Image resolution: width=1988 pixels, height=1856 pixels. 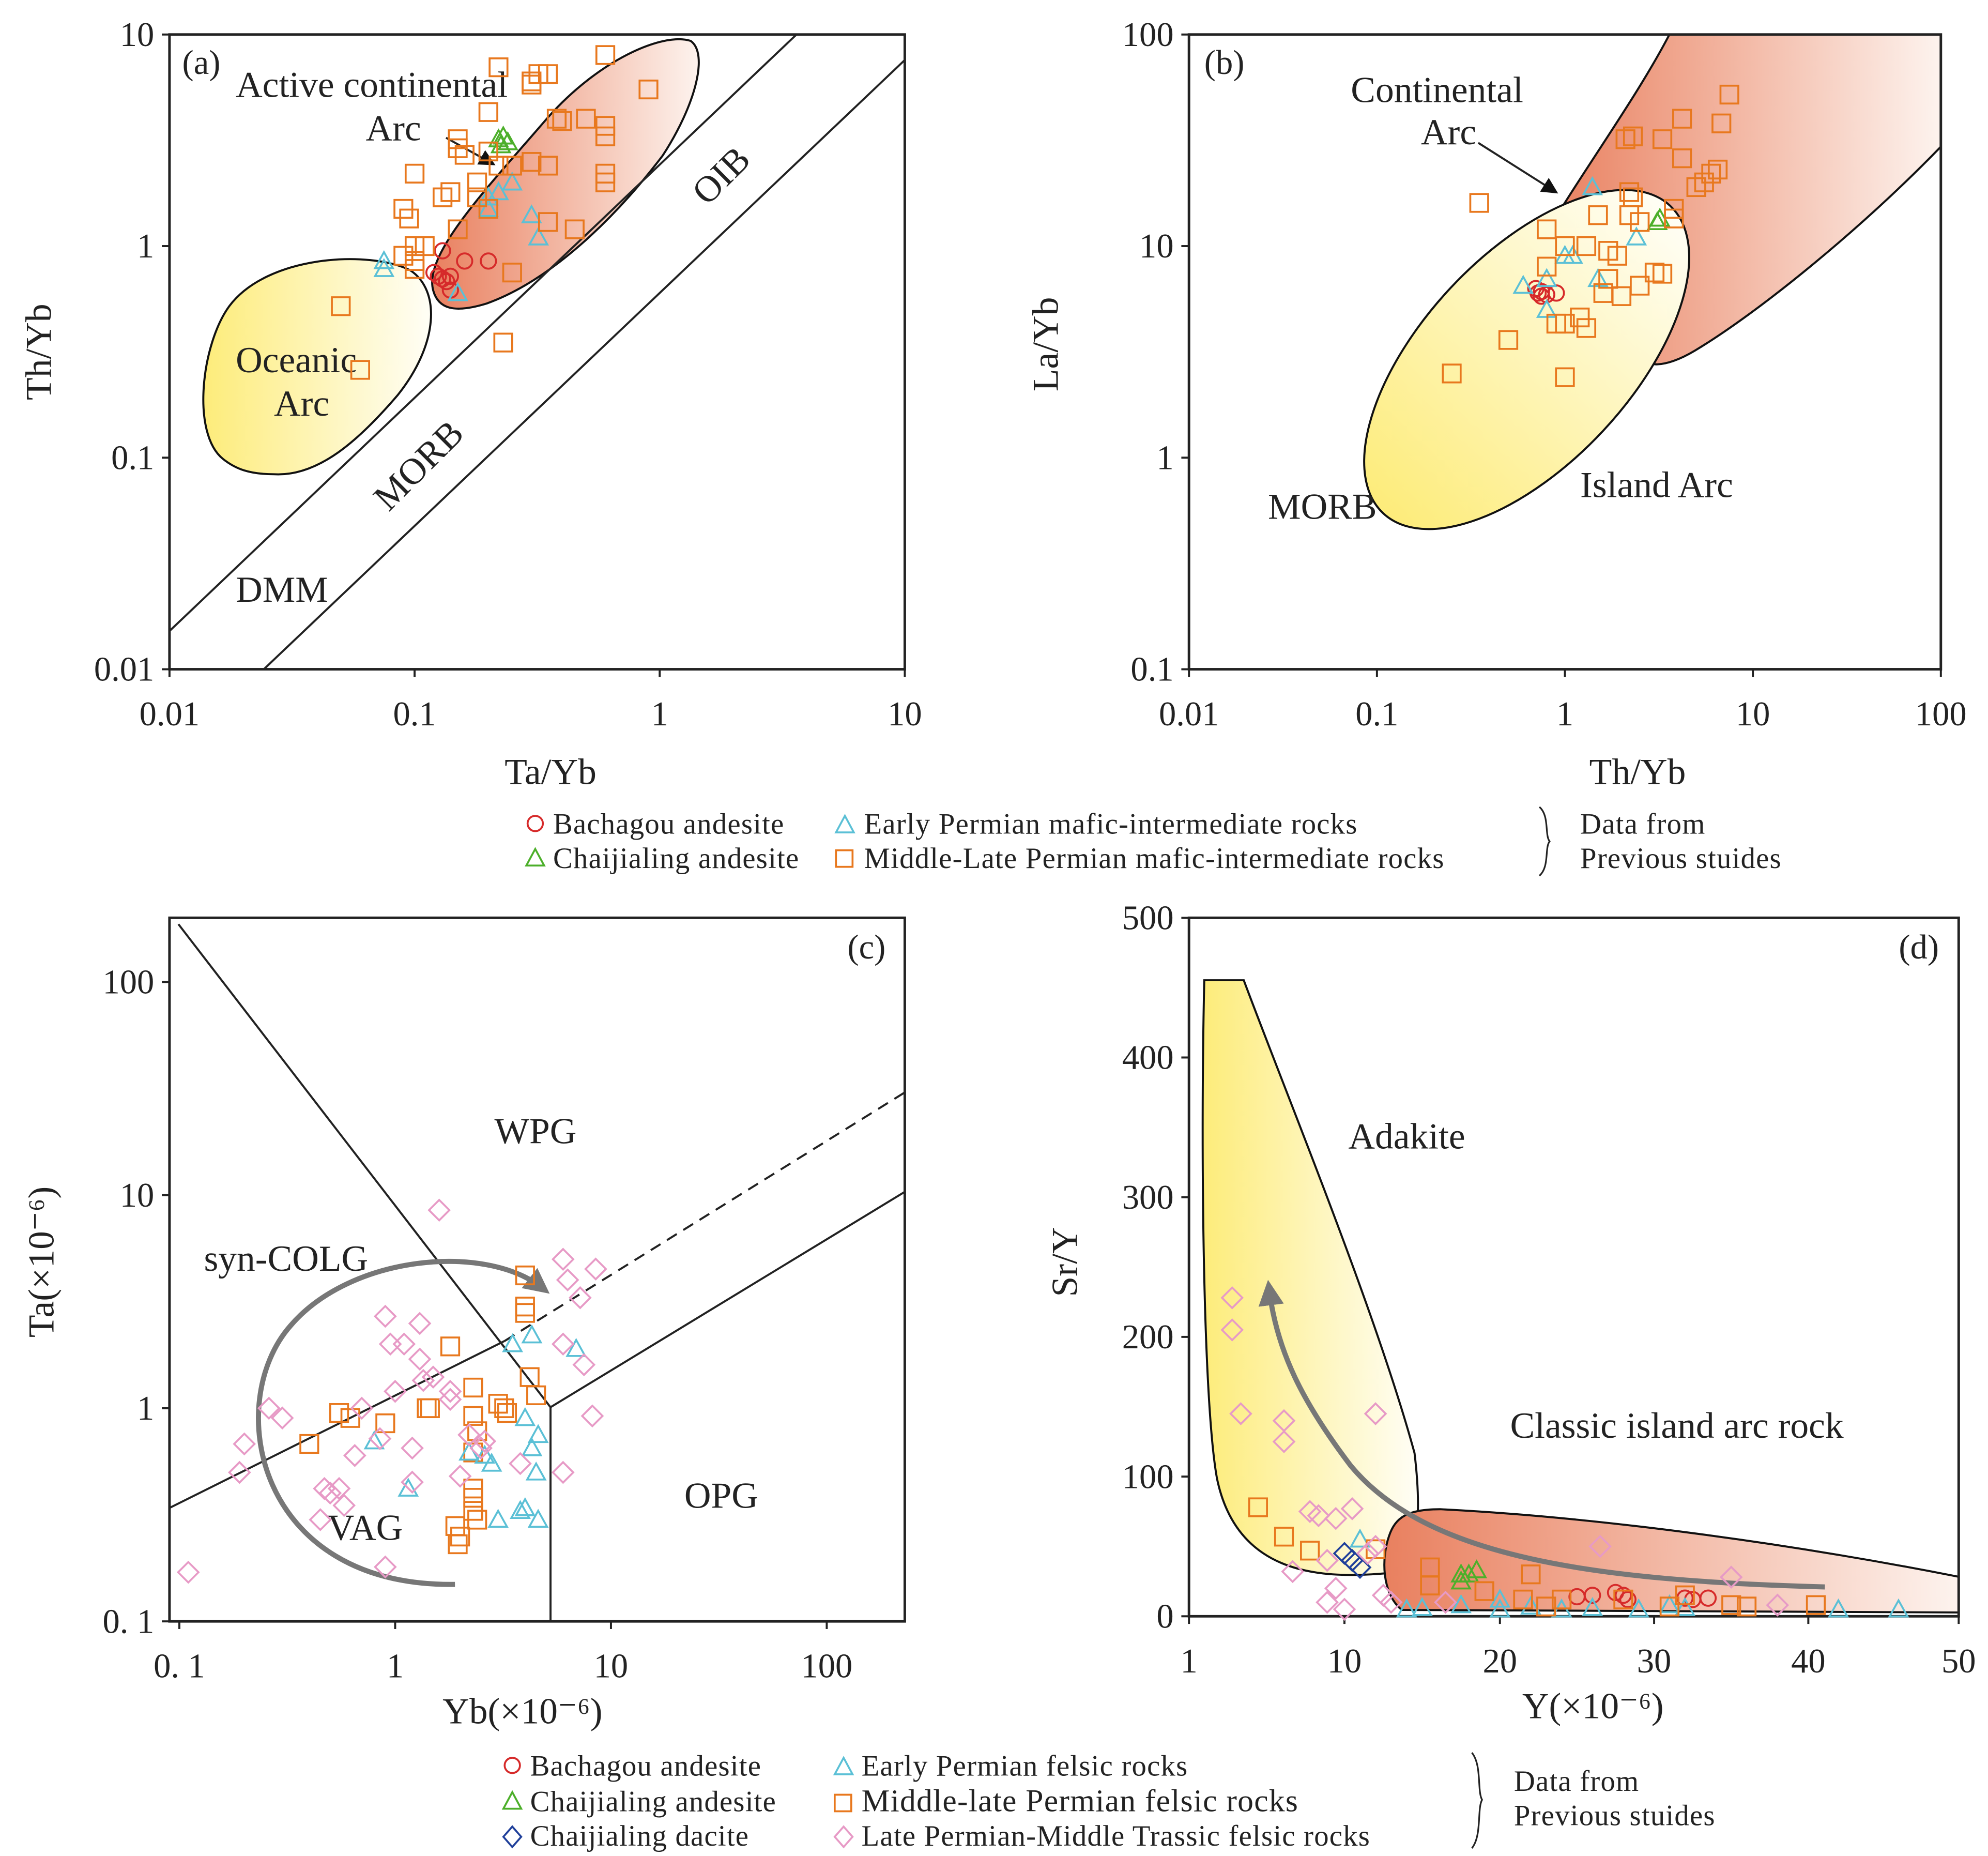 What do you see at coordinates (1958, 1661) in the screenshot?
I see `x-tick-label: 50` at bounding box center [1958, 1661].